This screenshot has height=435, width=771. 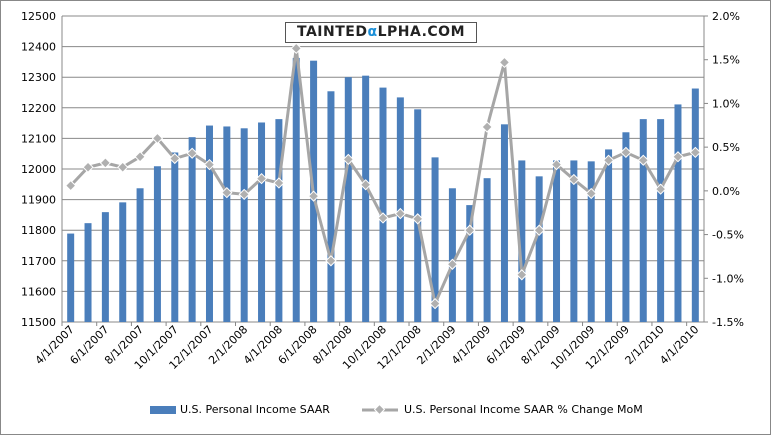 I want to click on y2-tick-label: 2.0%, so click(x=726, y=16).